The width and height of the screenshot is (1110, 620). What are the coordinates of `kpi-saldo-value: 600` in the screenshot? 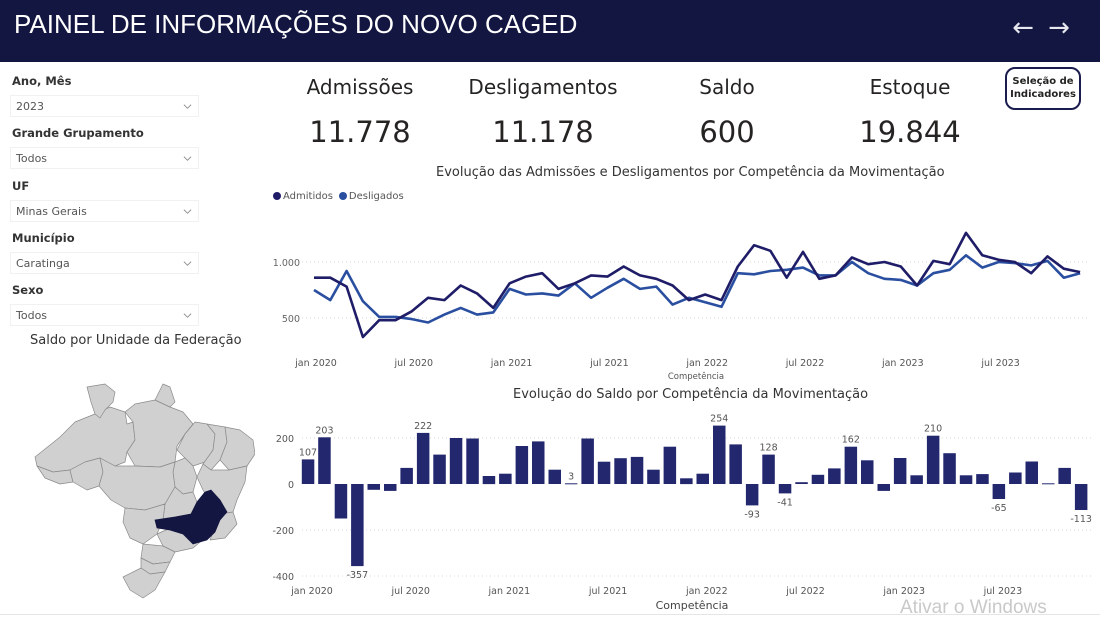 It's located at (727, 132).